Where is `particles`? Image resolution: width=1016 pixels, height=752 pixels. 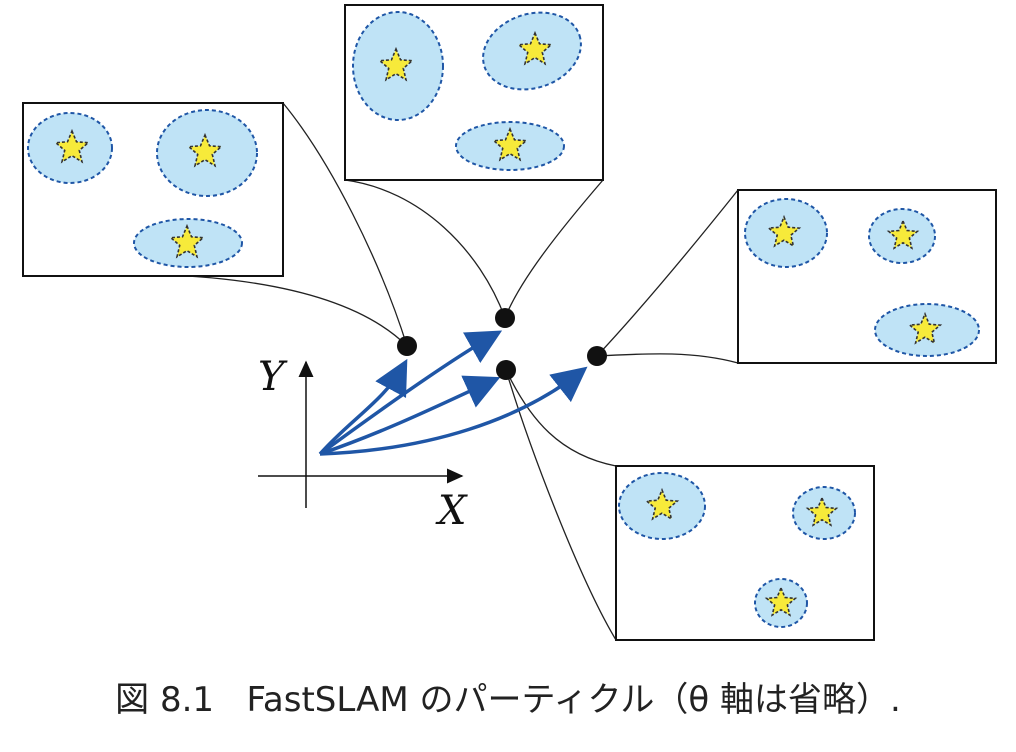 particles is located at coordinates (502, 344).